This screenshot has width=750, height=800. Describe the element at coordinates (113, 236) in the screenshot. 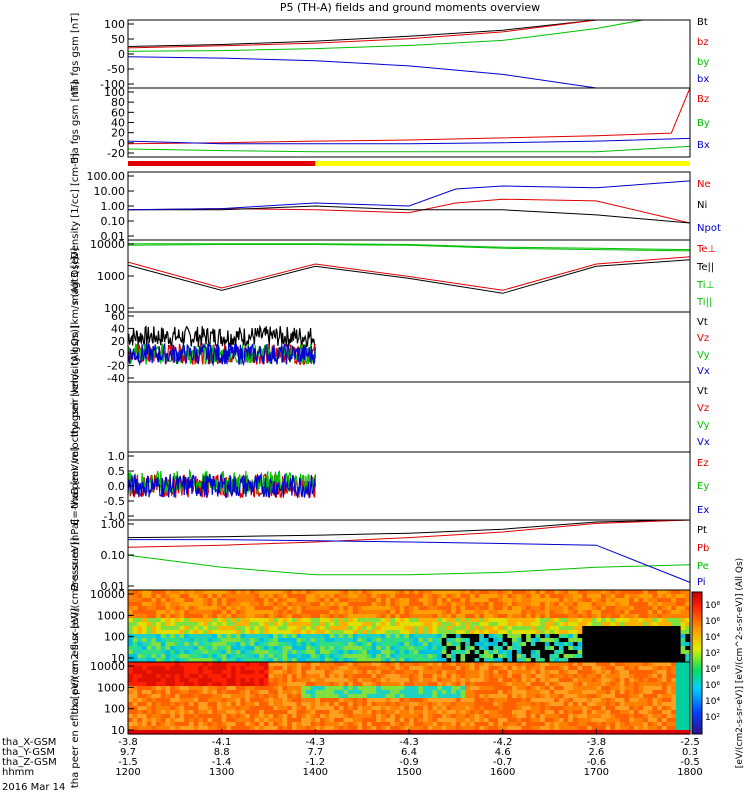

I see `y-tick-label: 0.01` at that location.